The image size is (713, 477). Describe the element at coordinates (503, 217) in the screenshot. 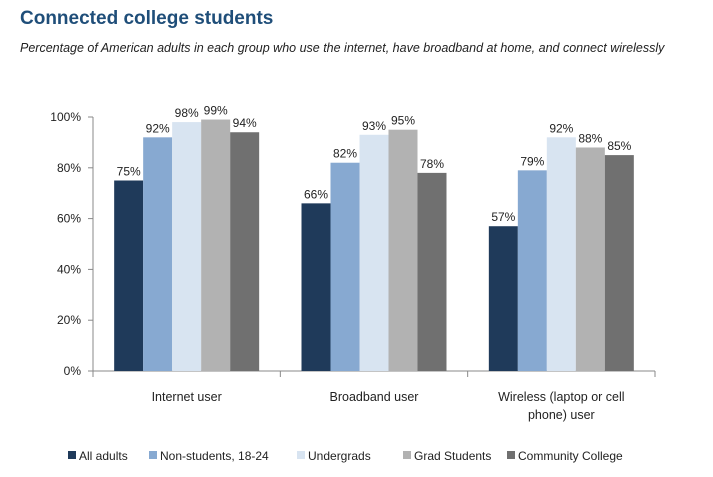

I see `data-label: 57%` at that location.